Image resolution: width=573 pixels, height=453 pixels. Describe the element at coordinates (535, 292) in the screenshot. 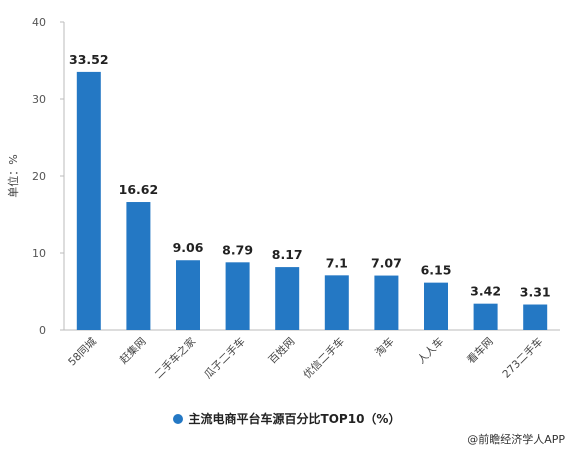

I see `data-label: 3.31` at that location.